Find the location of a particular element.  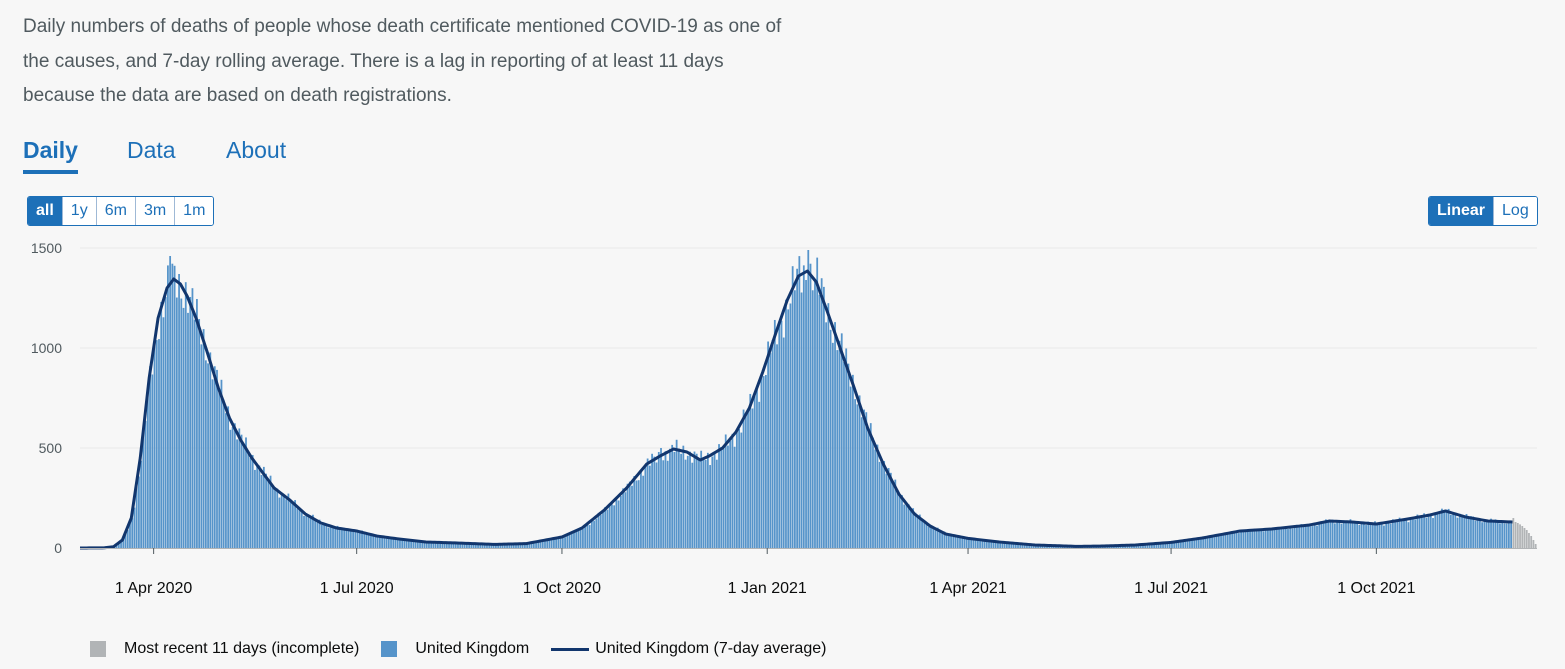

tab-about: About is located at coordinates (256, 150).